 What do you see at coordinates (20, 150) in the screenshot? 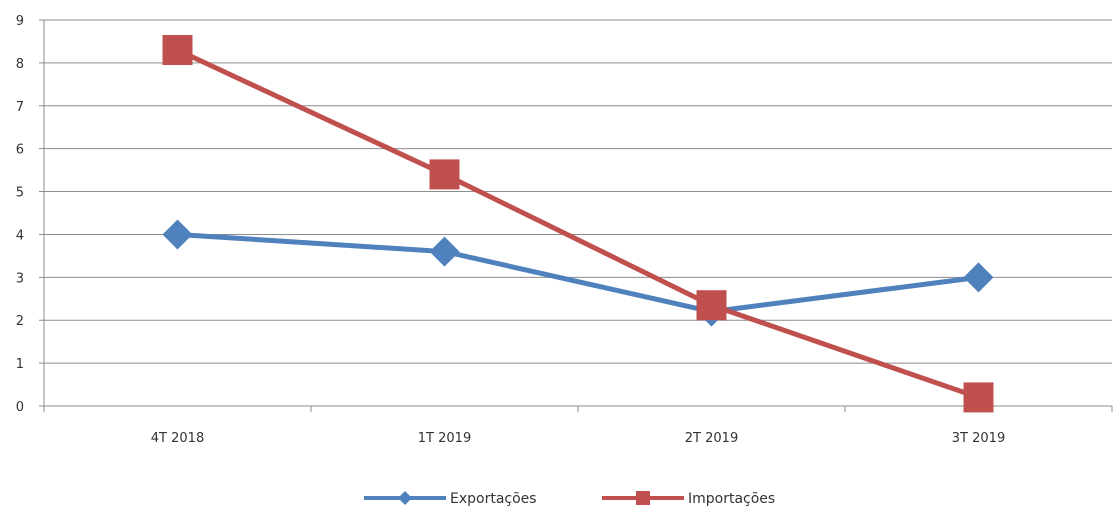
I see `y-tick-label: 6` at bounding box center [20, 150].